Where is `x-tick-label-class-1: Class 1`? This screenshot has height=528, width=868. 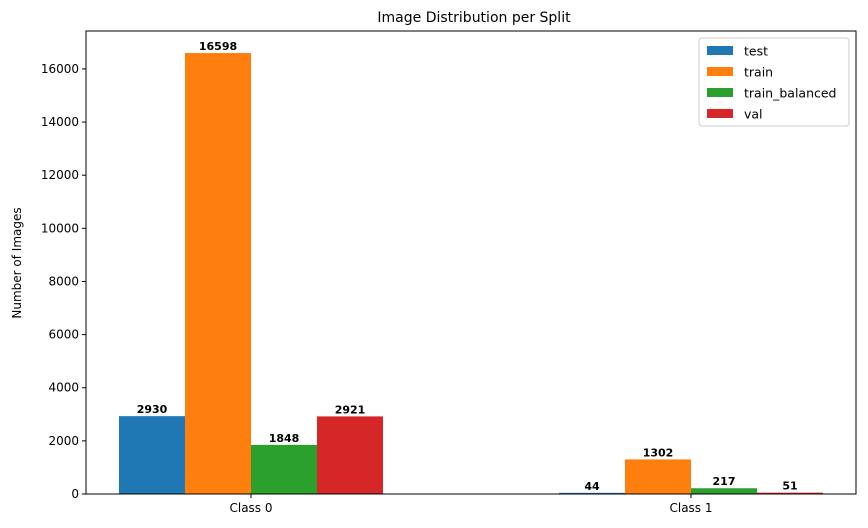 x-tick-label-class-1: Class 1 is located at coordinates (690, 508).